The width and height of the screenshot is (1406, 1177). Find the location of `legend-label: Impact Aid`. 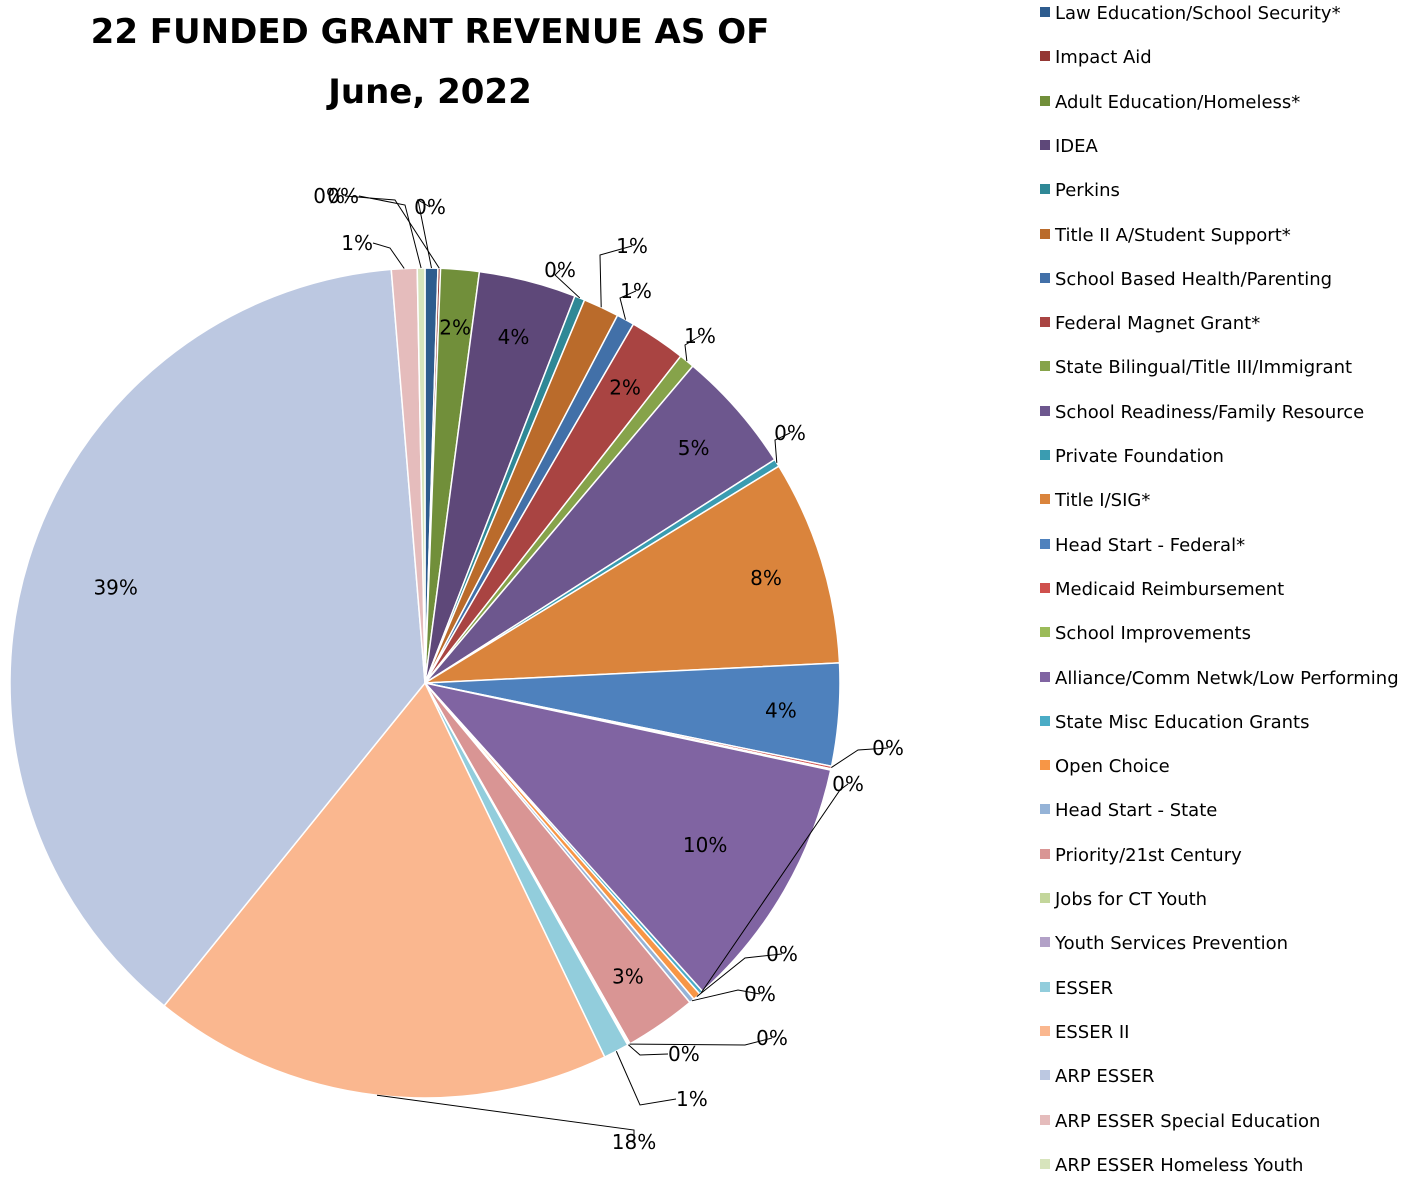

legend-label: Impact Aid is located at coordinates (1103, 58).